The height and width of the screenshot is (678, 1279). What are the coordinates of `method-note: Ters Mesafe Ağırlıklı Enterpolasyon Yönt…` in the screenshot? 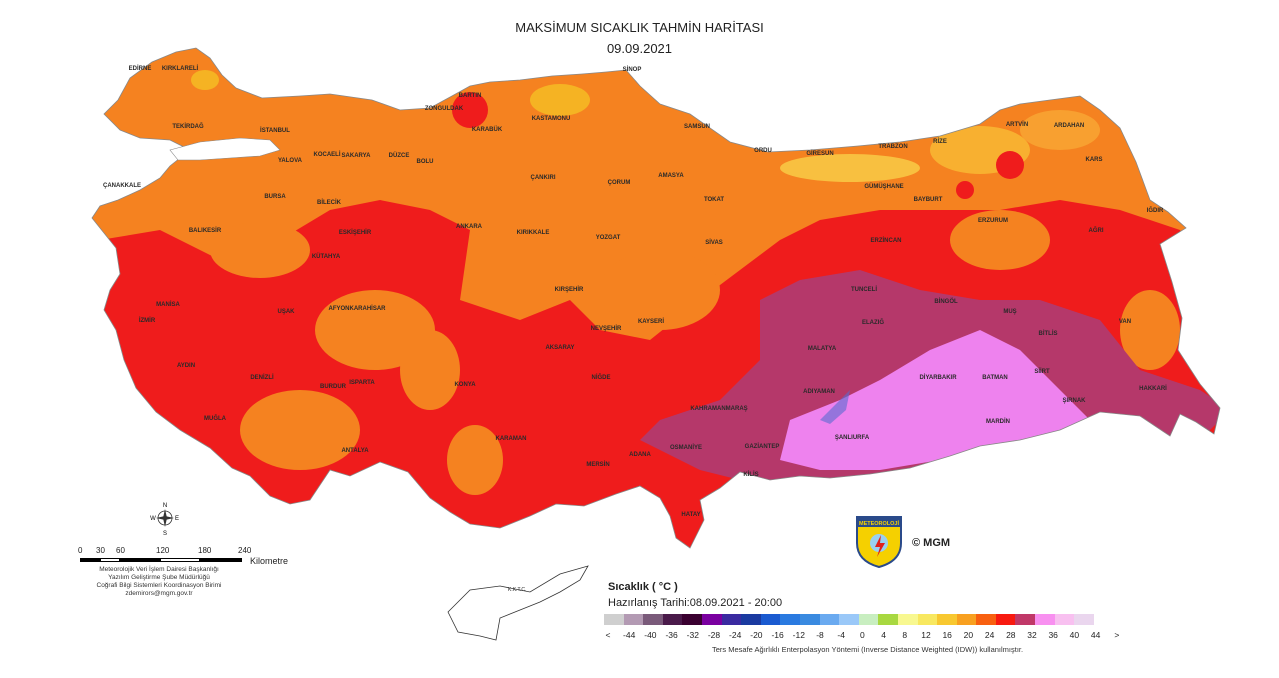 It's located at (868, 649).